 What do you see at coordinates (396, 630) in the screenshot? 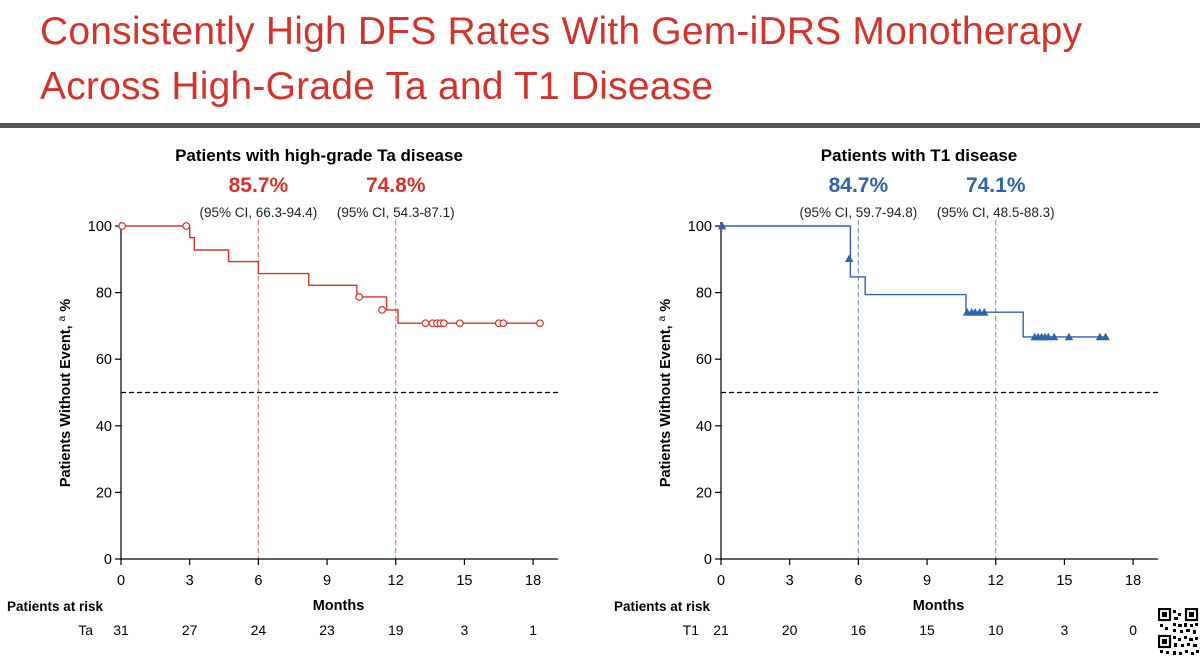
I see `risk-table-value: 19` at bounding box center [396, 630].